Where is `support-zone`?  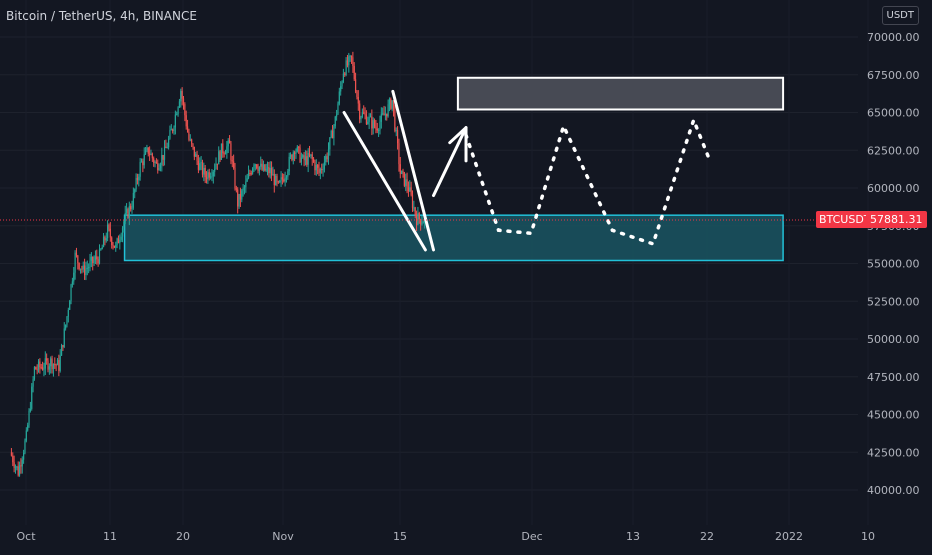 support-zone is located at coordinates (453, 238).